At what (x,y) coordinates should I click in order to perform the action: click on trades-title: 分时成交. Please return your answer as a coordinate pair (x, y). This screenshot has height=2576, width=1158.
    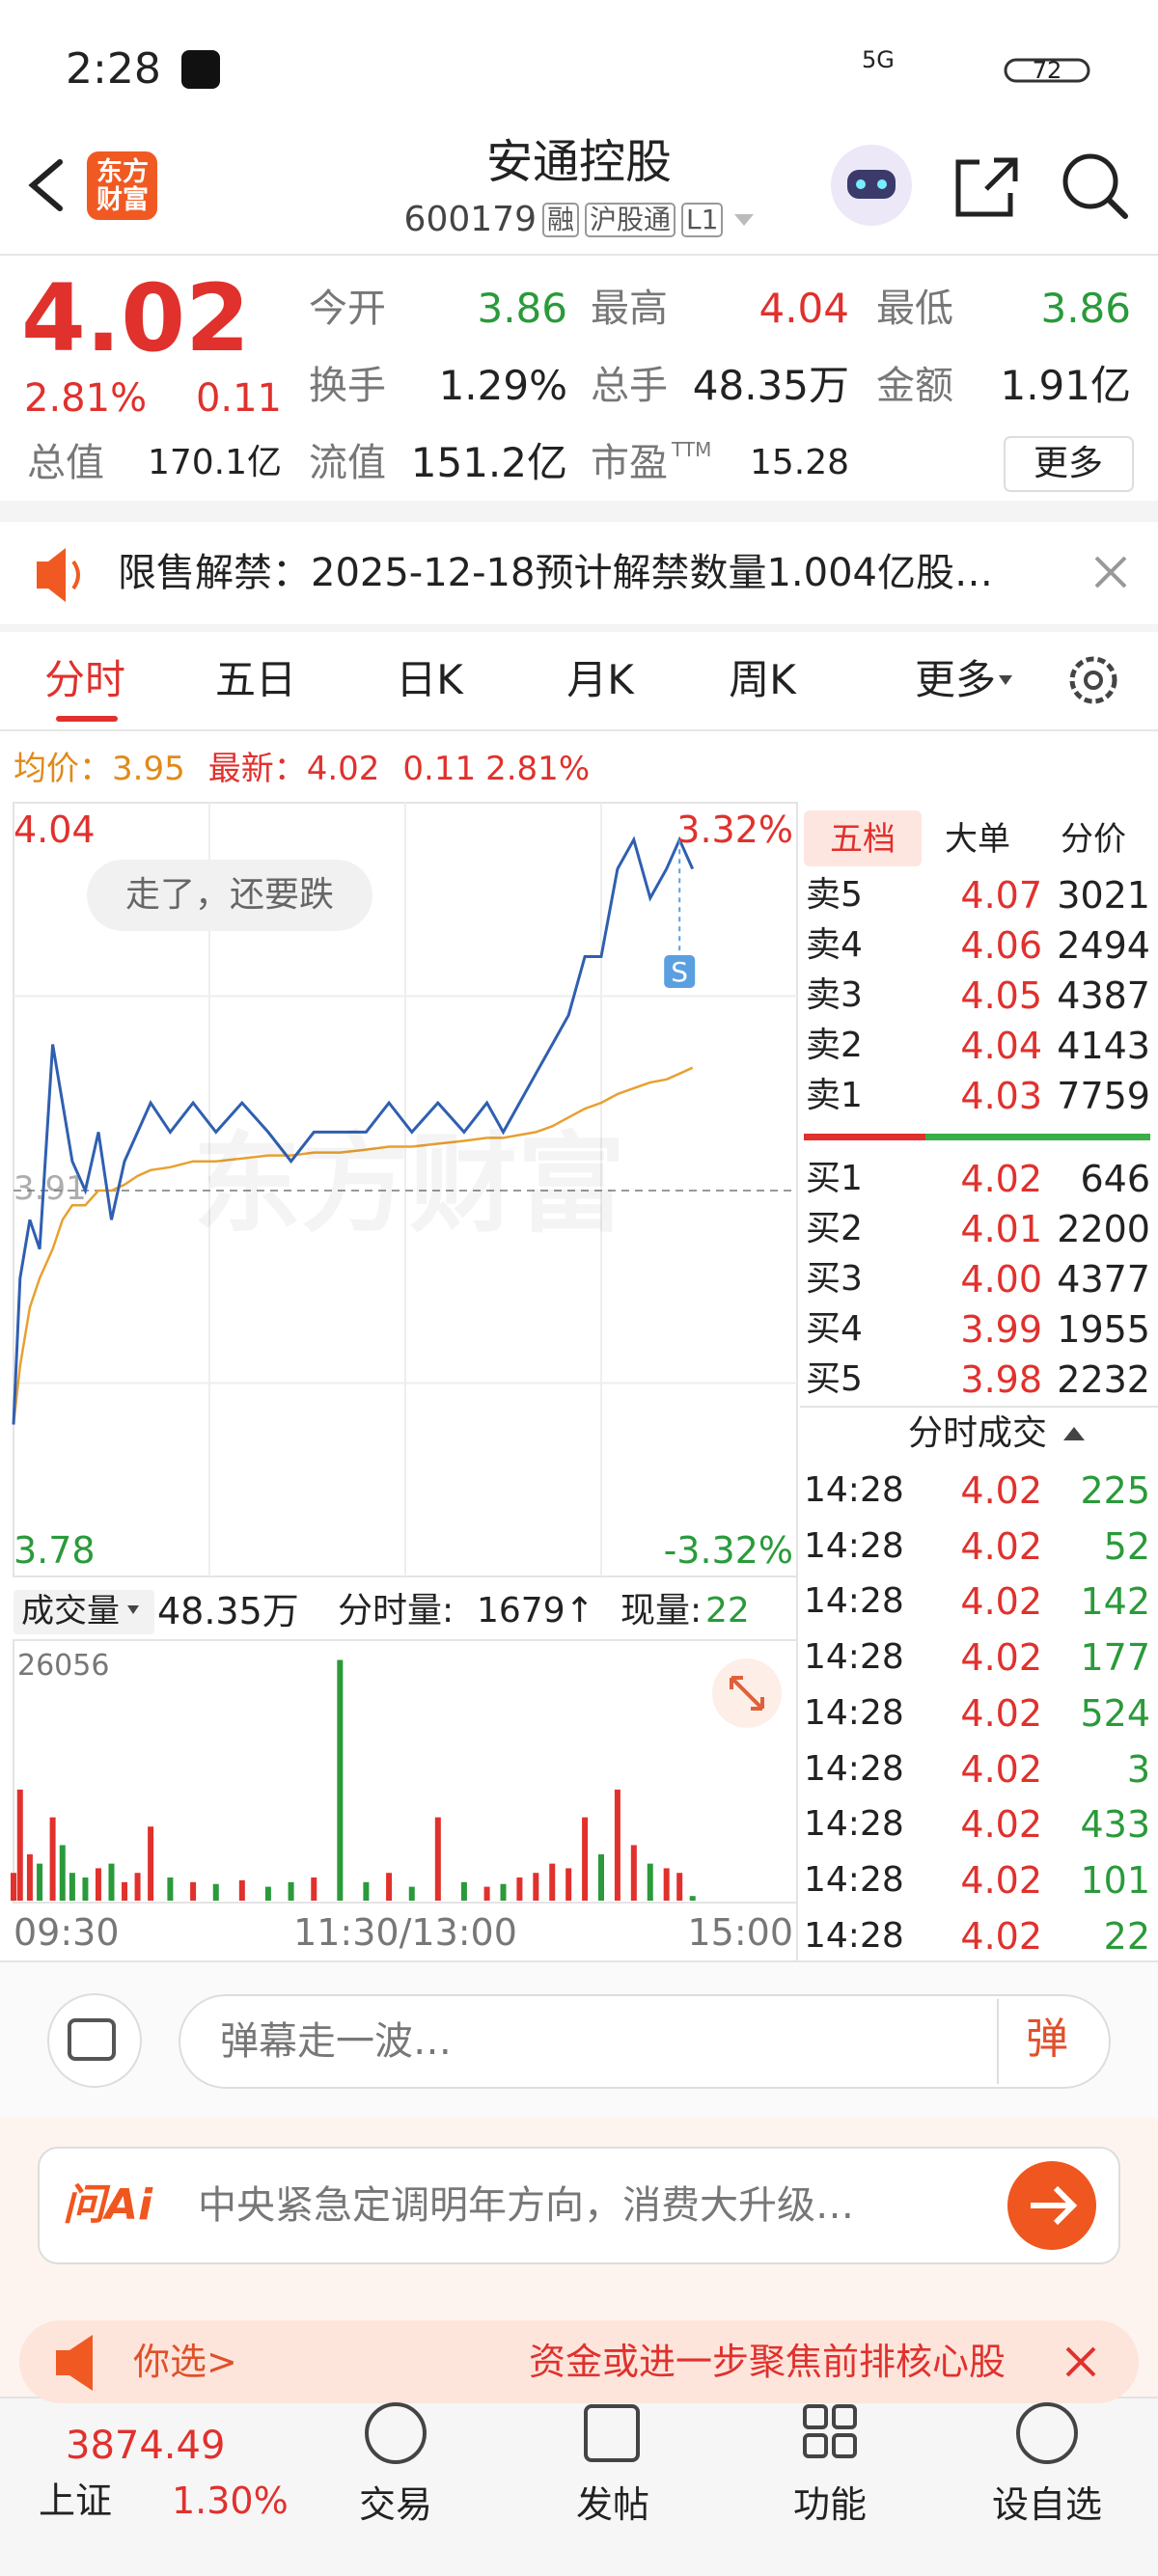
    Looking at the image, I should click on (977, 1433).